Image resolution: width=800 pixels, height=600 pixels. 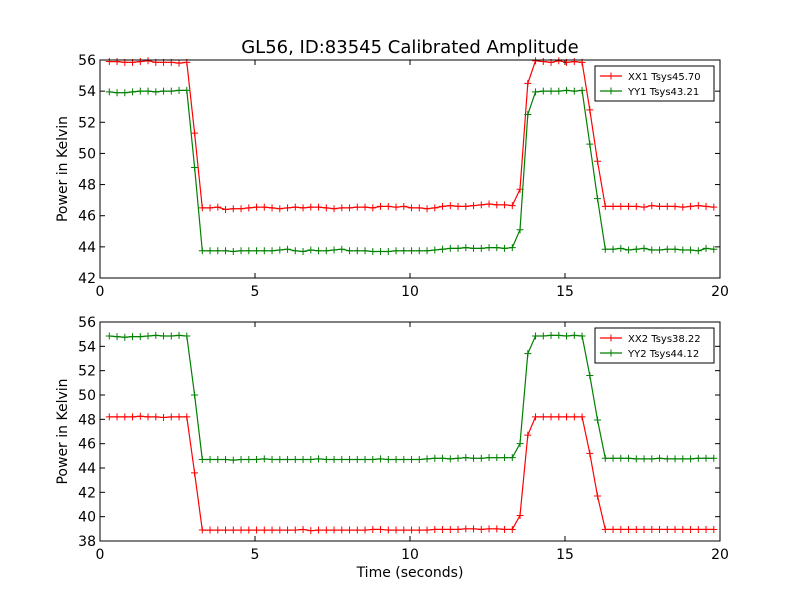 What do you see at coordinates (410, 555) in the screenshot?
I see `x-tick-label: 10` at bounding box center [410, 555].